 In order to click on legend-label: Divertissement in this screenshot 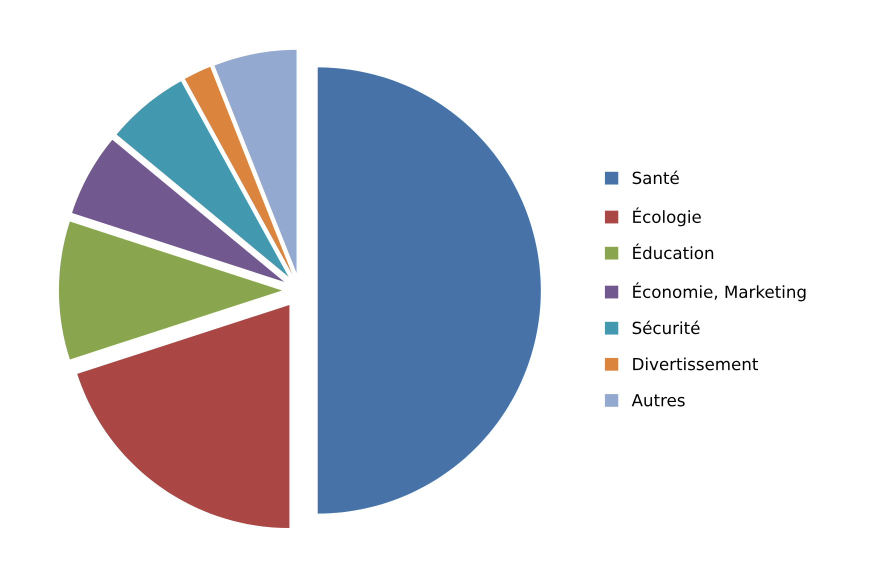, I will do `click(695, 363)`.